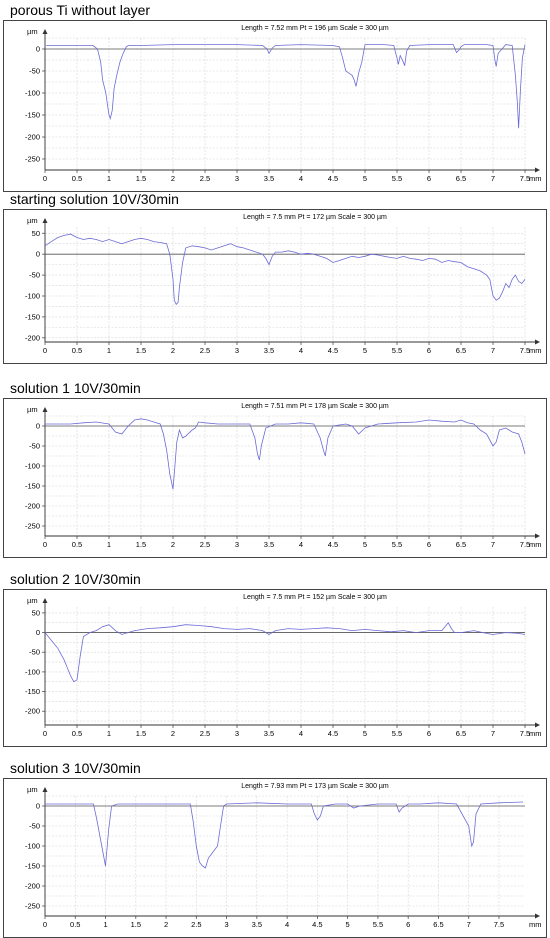  What do you see at coordinates (205, 544) in the screenshot?
I see `x-tick-label: 2.5` at bounding box center [205, 544].